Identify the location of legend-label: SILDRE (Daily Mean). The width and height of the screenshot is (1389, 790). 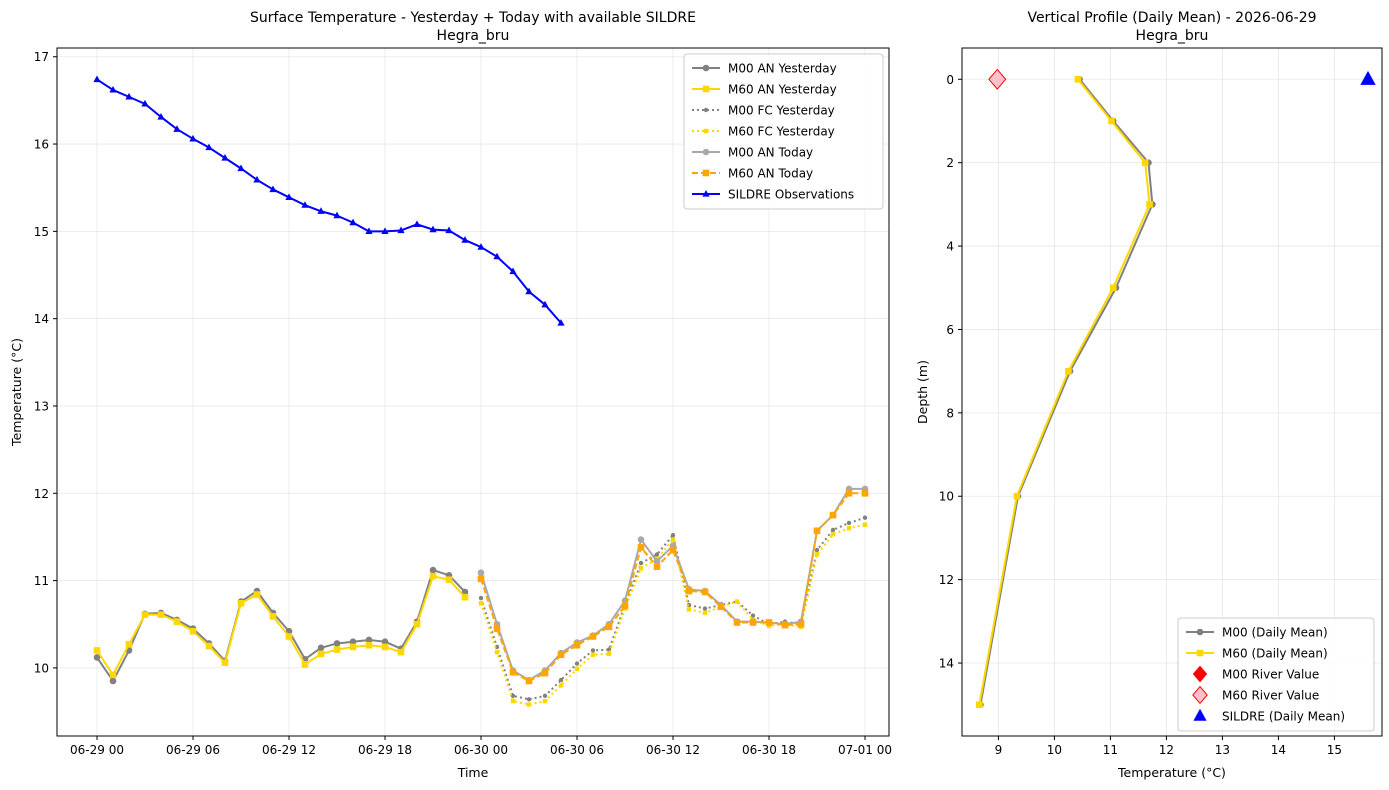
(1283, 717).